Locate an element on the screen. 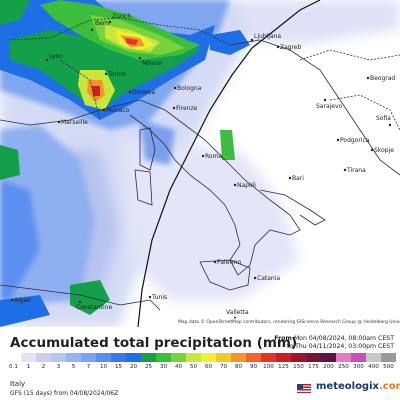 Image resolution: width=400 pixels, height=400 pixels. city-label: Valletta is located at coordinates (237, 312).